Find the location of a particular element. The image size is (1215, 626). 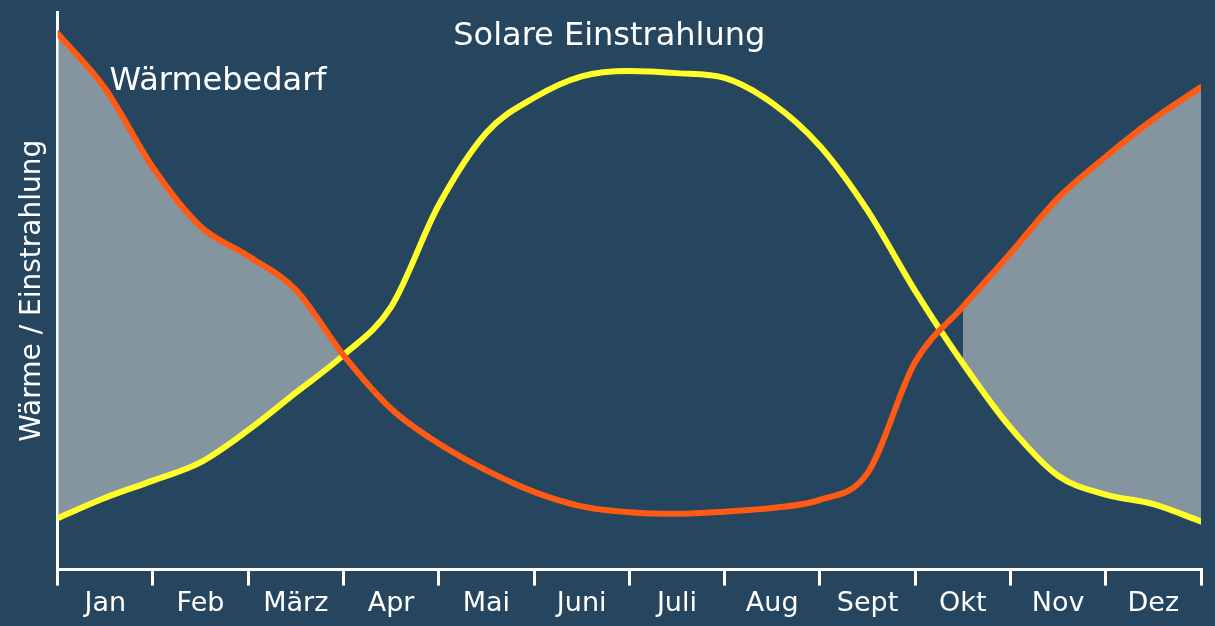

x-tick-label: Apr is located at coordinates (391, 601).